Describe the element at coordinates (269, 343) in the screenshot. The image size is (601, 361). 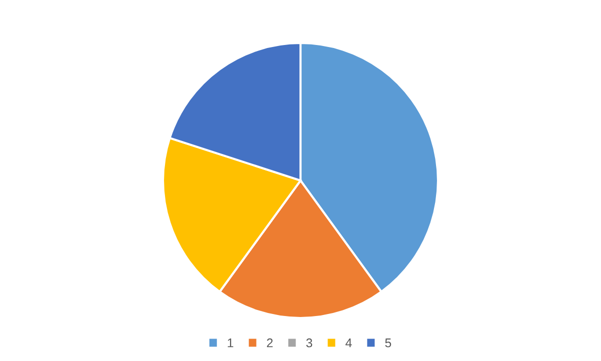
I see `legend-label: 2` at that location.